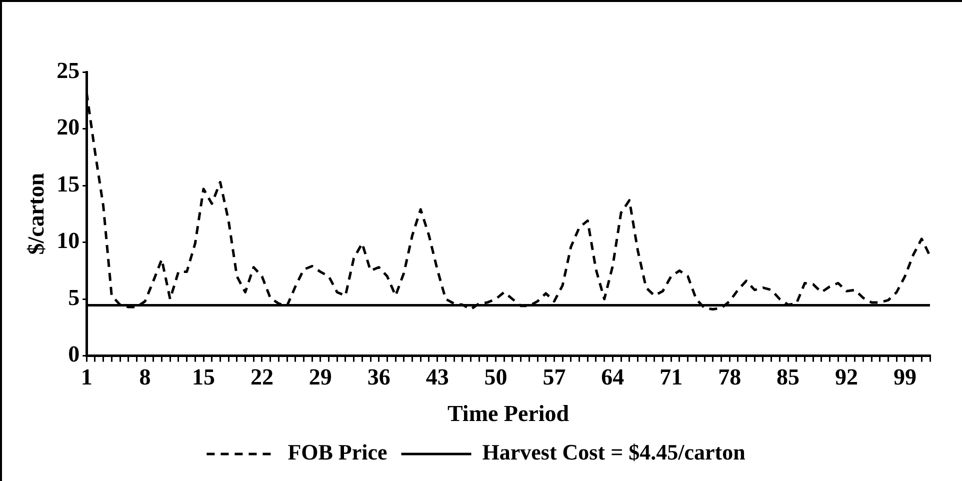 This screenshot has height=481, width=962. I want to click on x-tick-label: 36, so click(378, 377).